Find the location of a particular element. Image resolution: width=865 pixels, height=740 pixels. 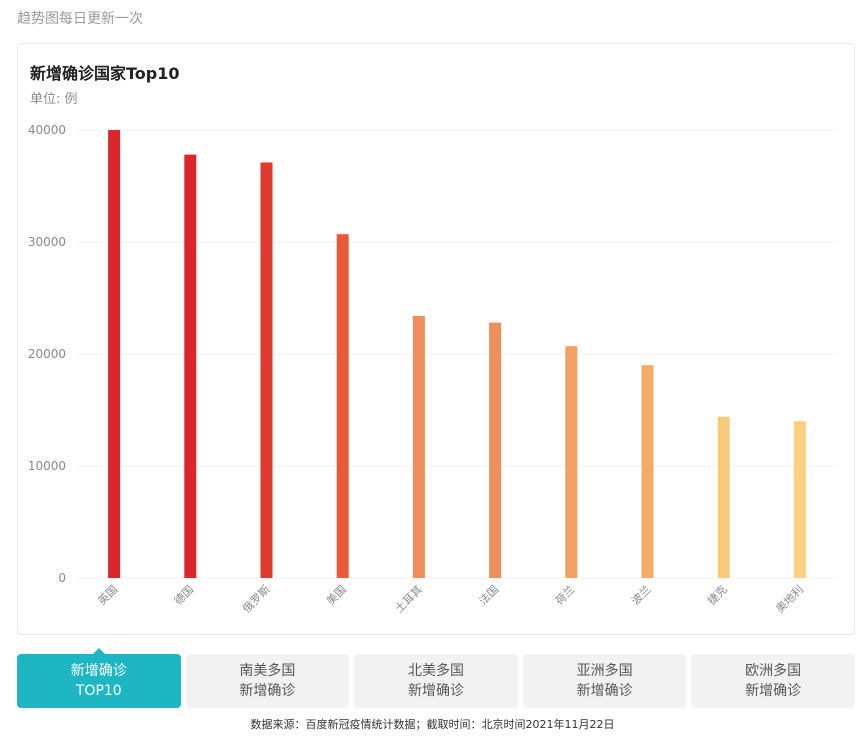

x-tick-label-6: 荷兰 is located at coordinates (565, 595).